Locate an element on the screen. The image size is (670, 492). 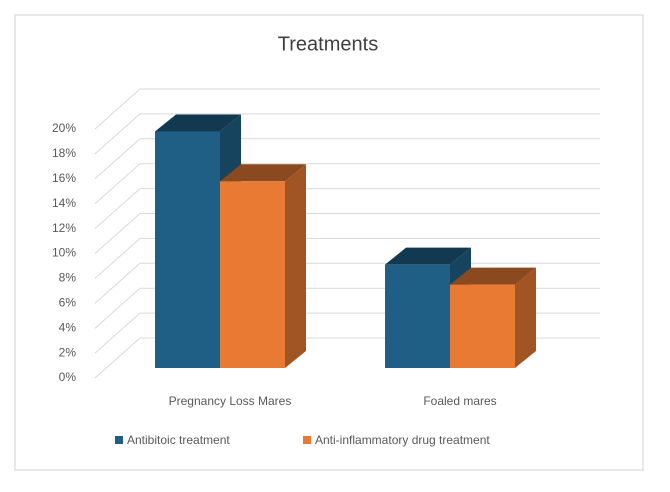
legend-label: Anti-inflammatory drug treatment is located at coordinates (402, 440).